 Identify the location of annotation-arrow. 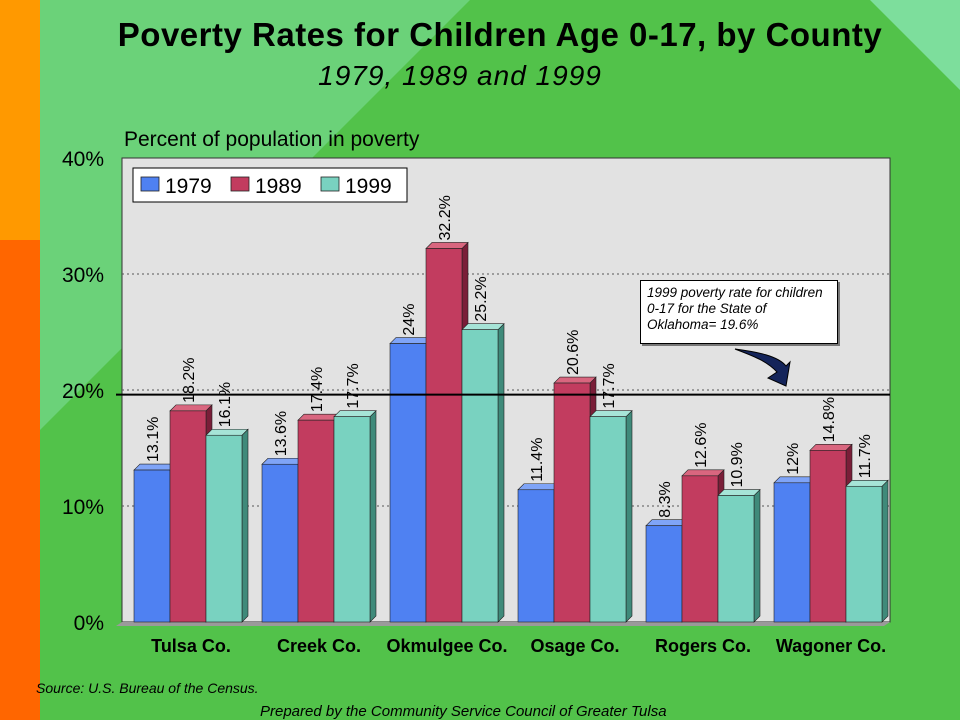
(762, 367).